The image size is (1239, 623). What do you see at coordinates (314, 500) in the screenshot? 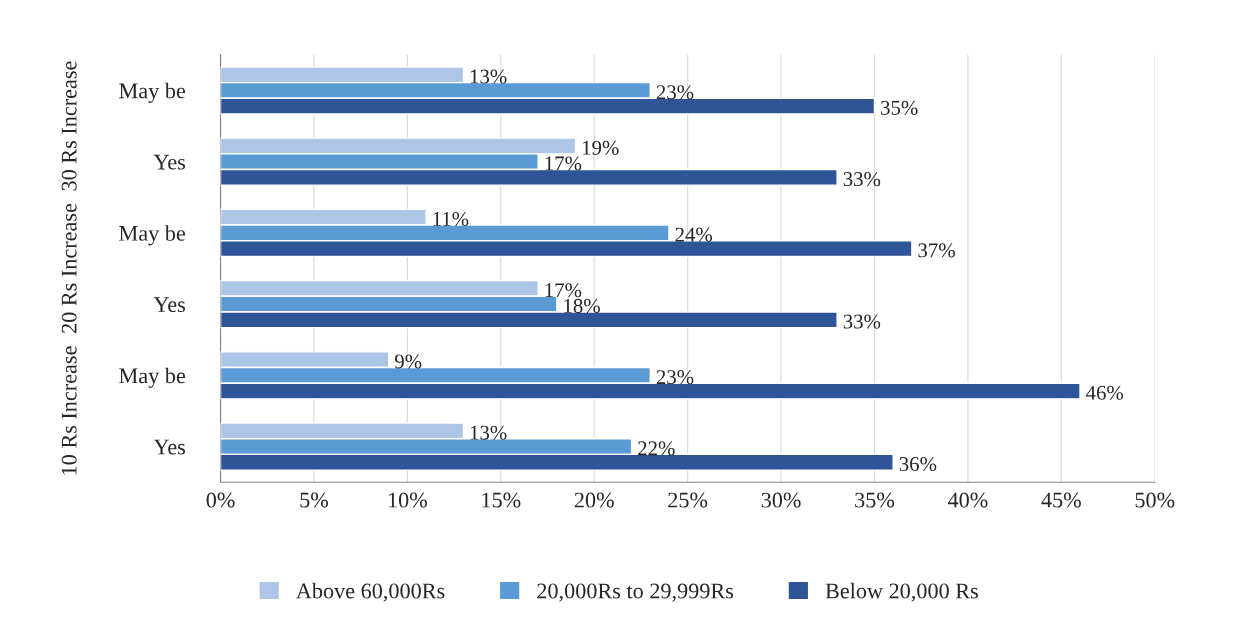
I see `x-tick-label: 5%` at bounding box center [314, 500].